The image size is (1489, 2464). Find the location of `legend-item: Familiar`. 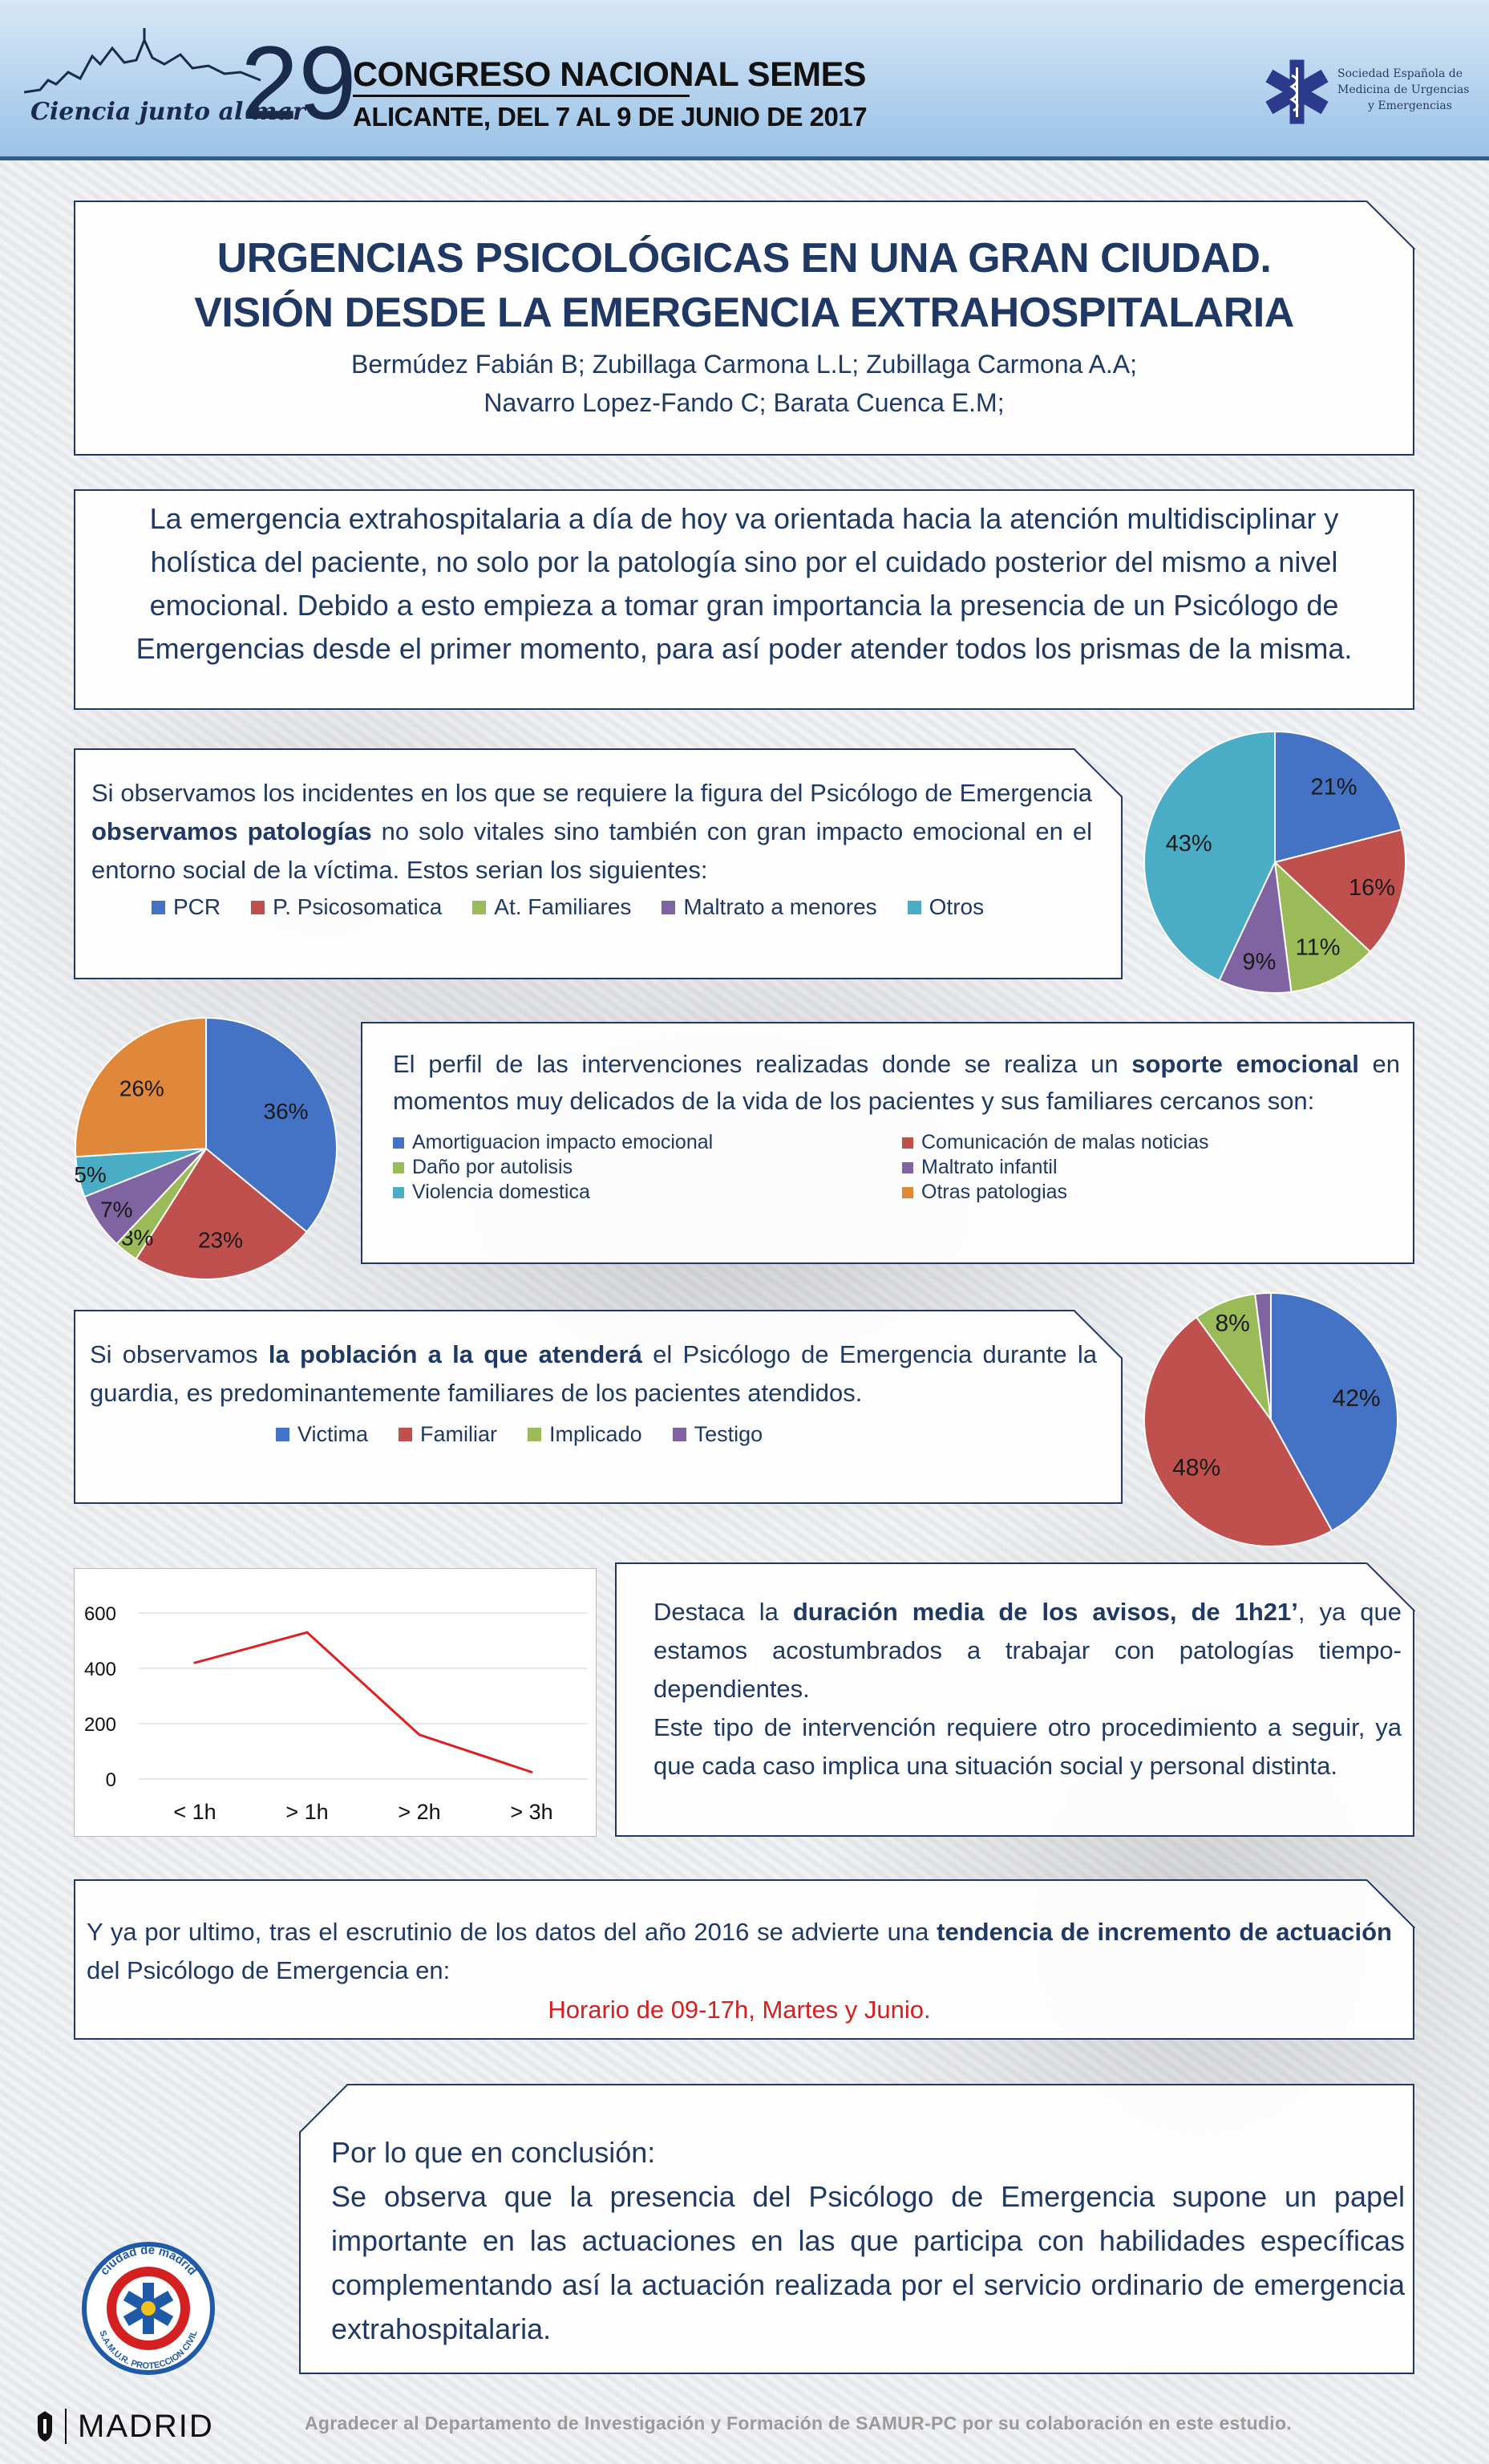

legend-item: Familiar is located at coordinates (448, 1434).